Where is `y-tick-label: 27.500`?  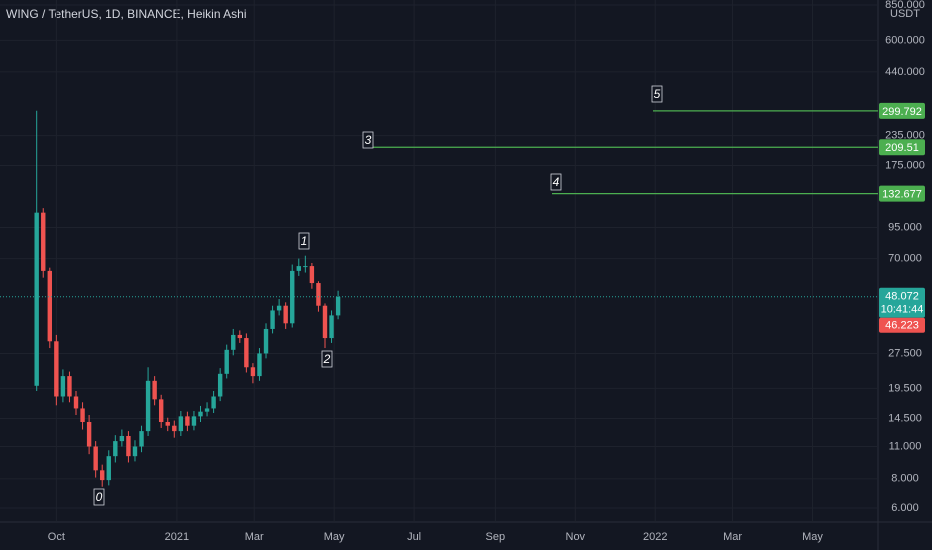 y-tick-label: 27.500 is located at coordinates (905, 353).